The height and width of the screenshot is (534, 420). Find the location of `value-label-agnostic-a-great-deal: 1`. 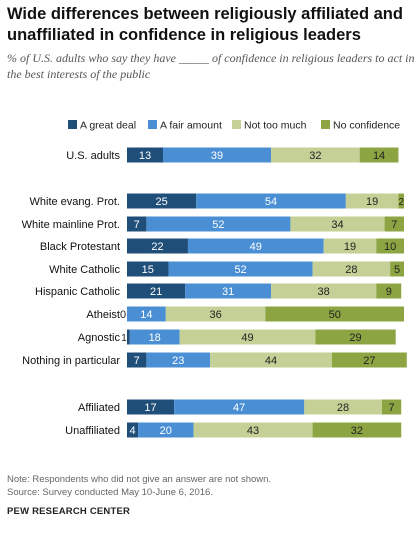

value-label-agnostic-a-great-deal: 1 is located at coordinates (124, 338).